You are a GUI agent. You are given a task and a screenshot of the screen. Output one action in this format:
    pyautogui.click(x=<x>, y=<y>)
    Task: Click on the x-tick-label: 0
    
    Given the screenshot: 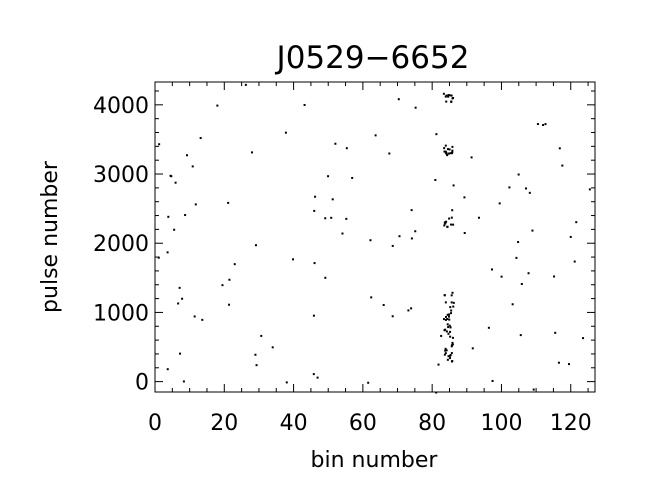 What is the action you would take?
    pyautogui.click(x=155, y=423)
    